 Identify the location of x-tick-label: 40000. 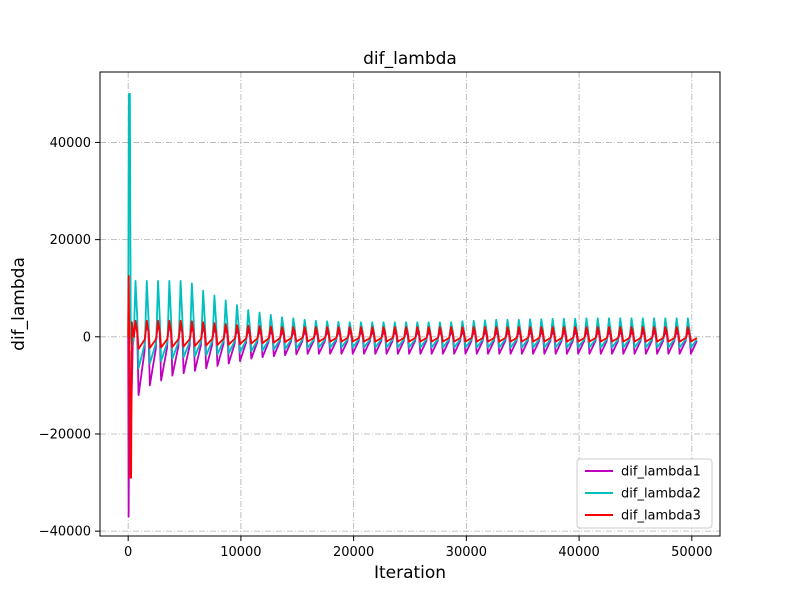
(578, 552).